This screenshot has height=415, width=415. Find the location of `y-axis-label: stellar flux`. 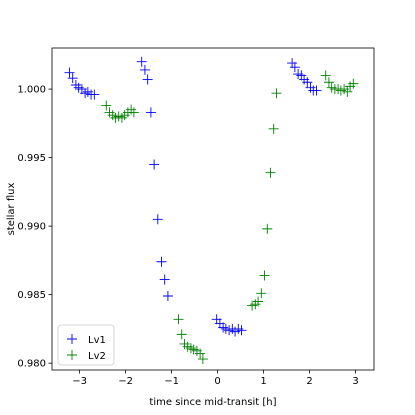

y-axis-label: stellar flux is located at coordinates (11, 209).